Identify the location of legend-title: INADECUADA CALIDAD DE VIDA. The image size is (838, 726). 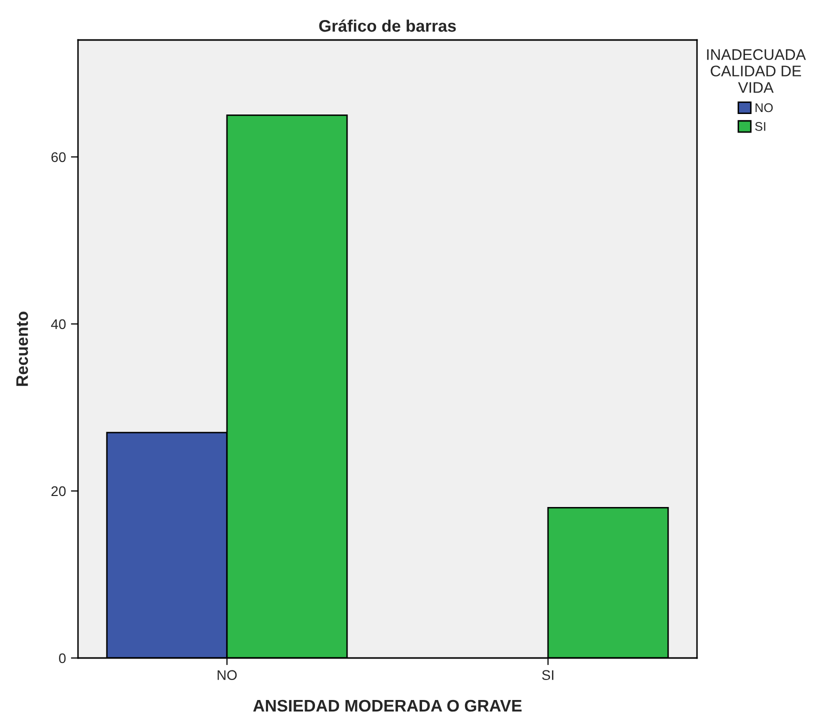
(756, 71).